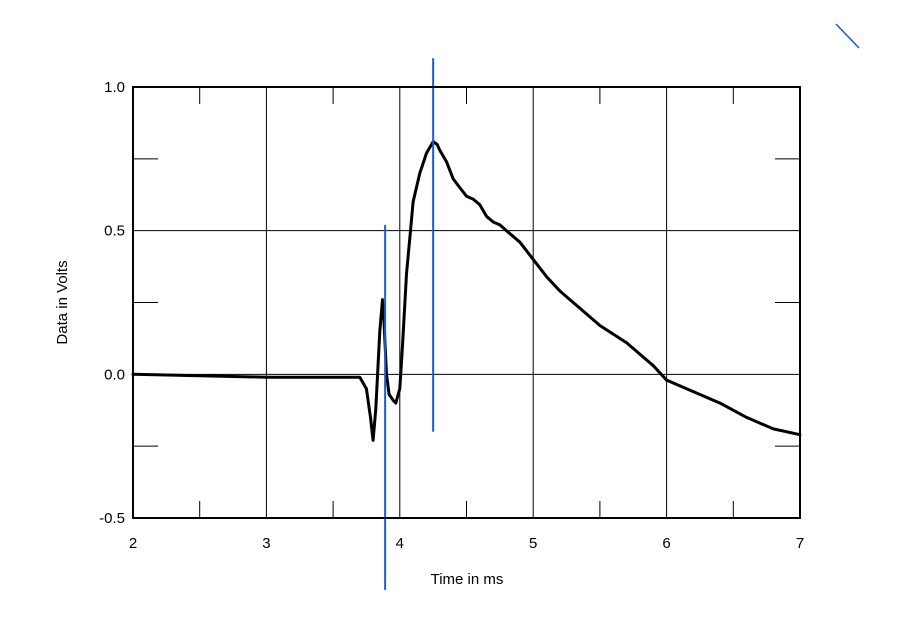 This screenshot has height=622, width=916. Describe the element at coordinates (666, 543) in the screenshot. I see `x-tick-label: 6` at that location.